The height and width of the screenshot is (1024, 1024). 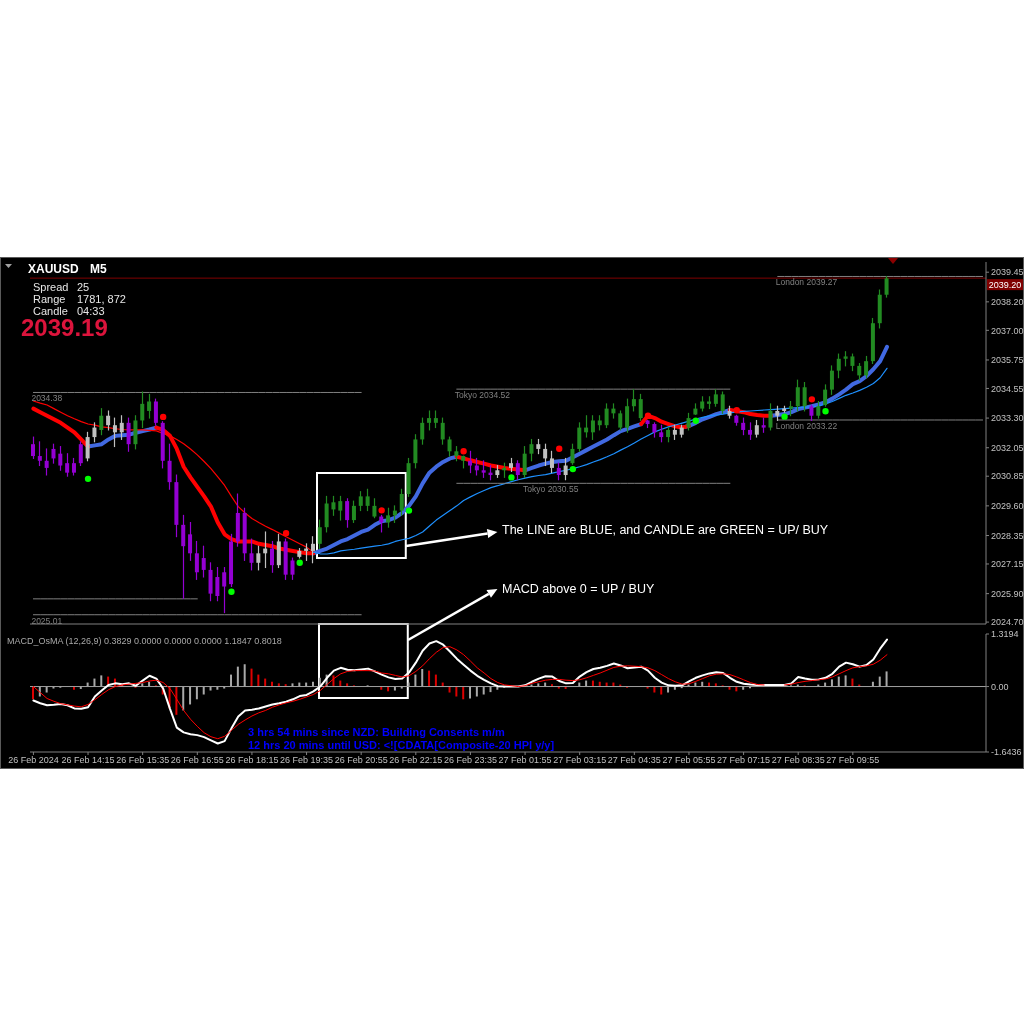 I want to click on x-tick-label: 26 Feb 14:15, so click(x=88, y=760).